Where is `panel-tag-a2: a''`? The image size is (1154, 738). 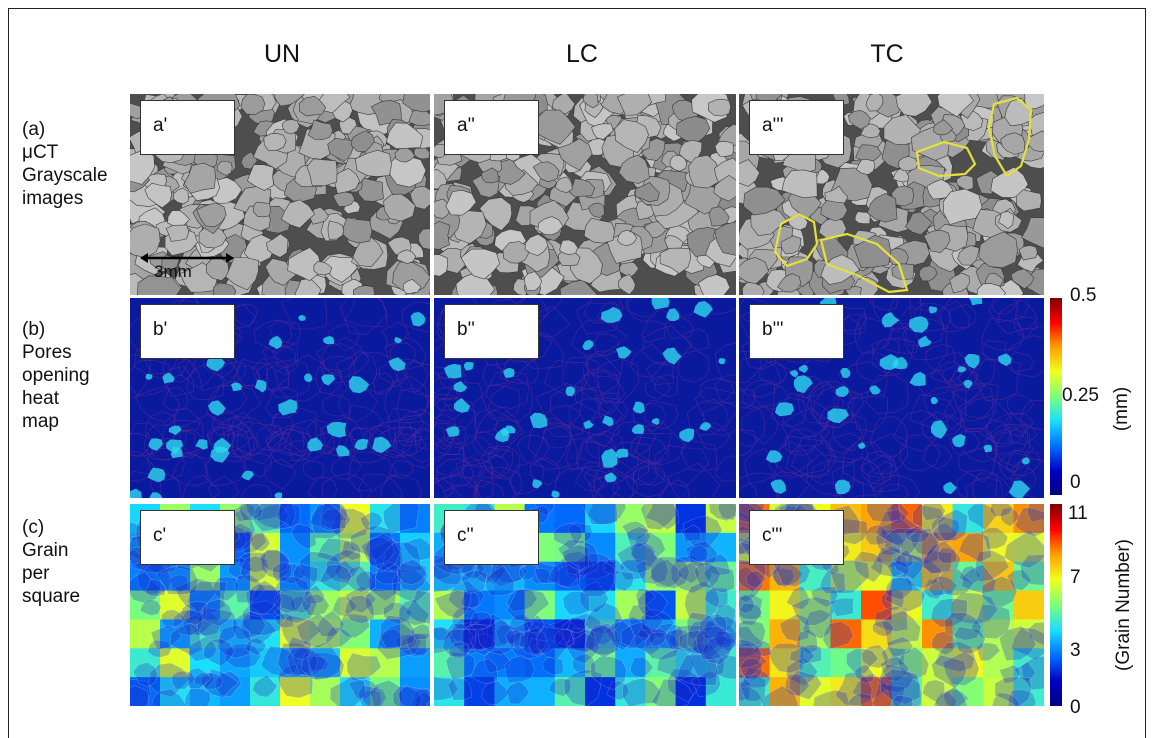
panel-tag-a2: a'' is located at coordinates (491, 127).